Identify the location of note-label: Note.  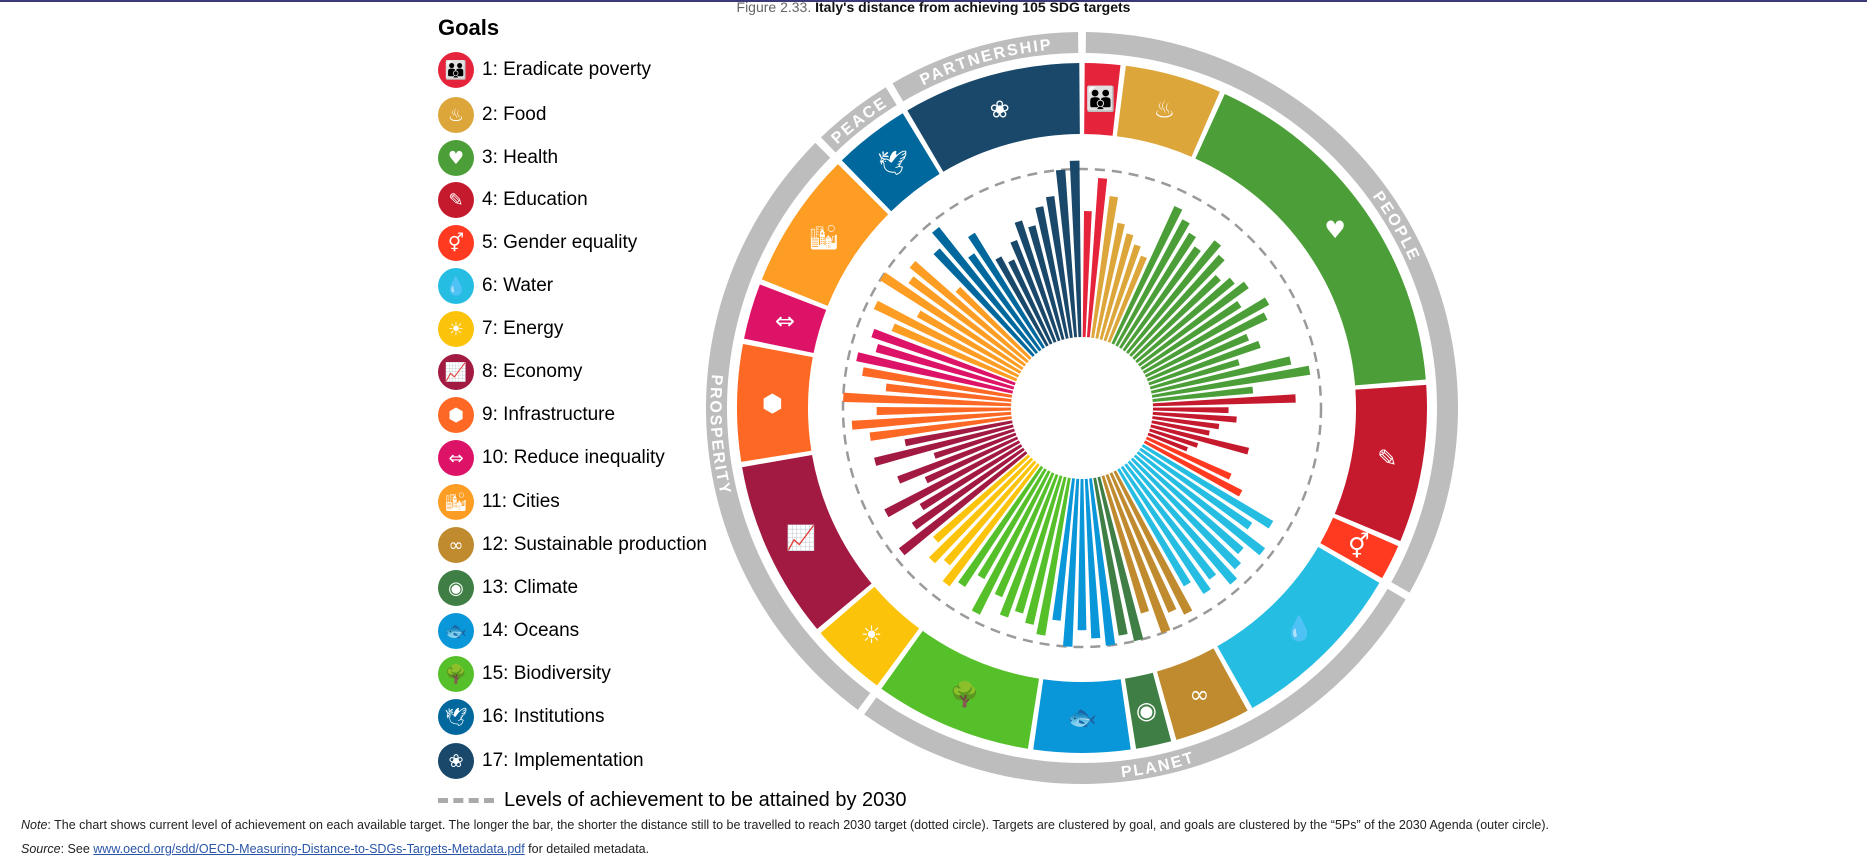
(34, 825).